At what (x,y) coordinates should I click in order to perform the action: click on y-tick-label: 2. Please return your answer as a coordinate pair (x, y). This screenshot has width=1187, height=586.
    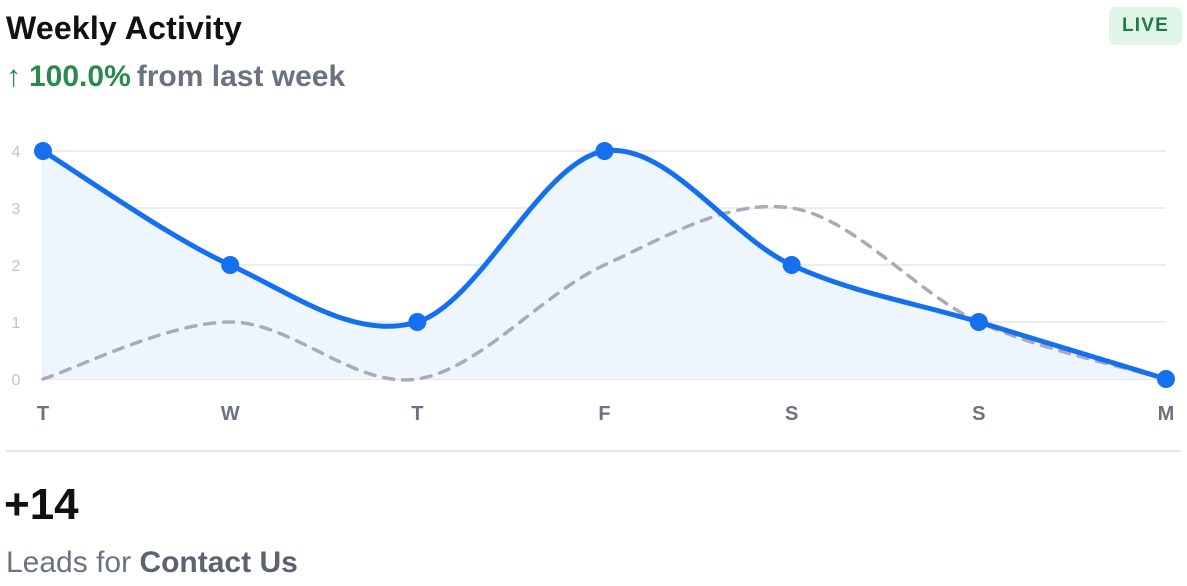
    Looking at the image, I should click on (16, 266).